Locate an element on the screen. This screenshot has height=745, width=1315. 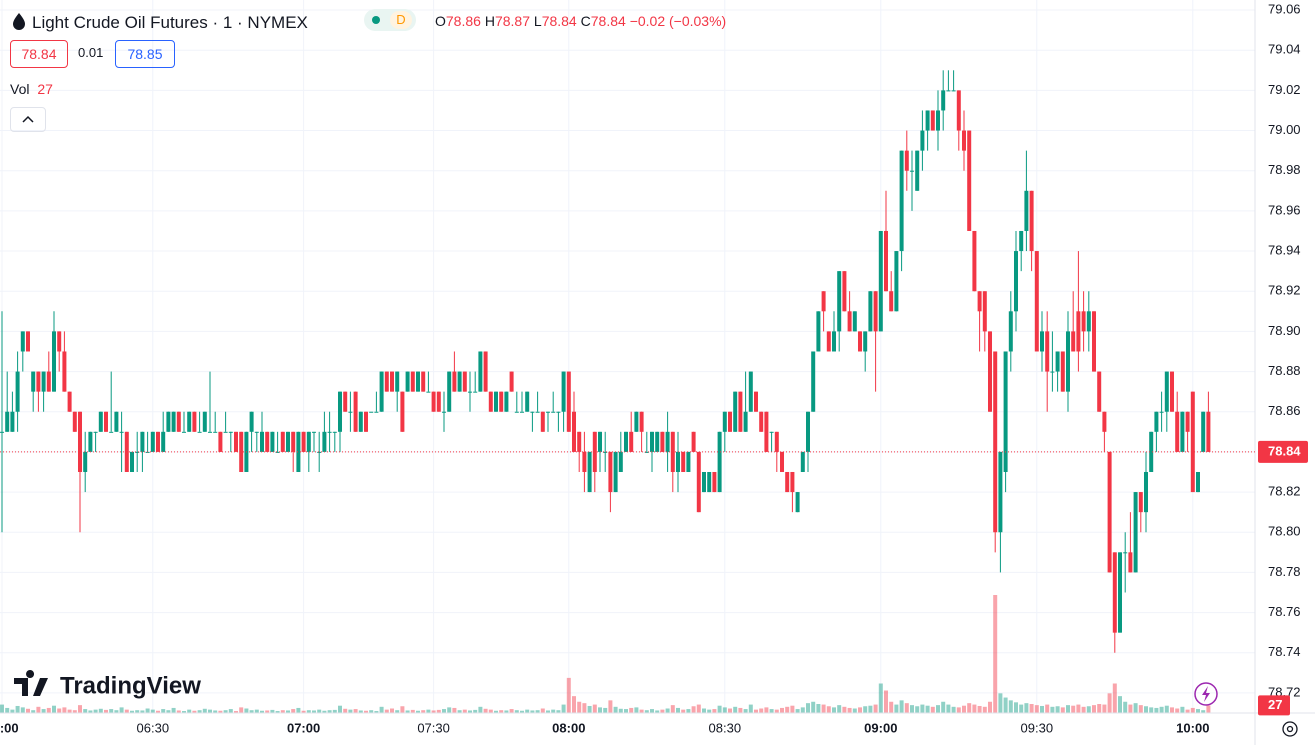
x-tick-label: 09:00 is located at coordinates (880, 727).